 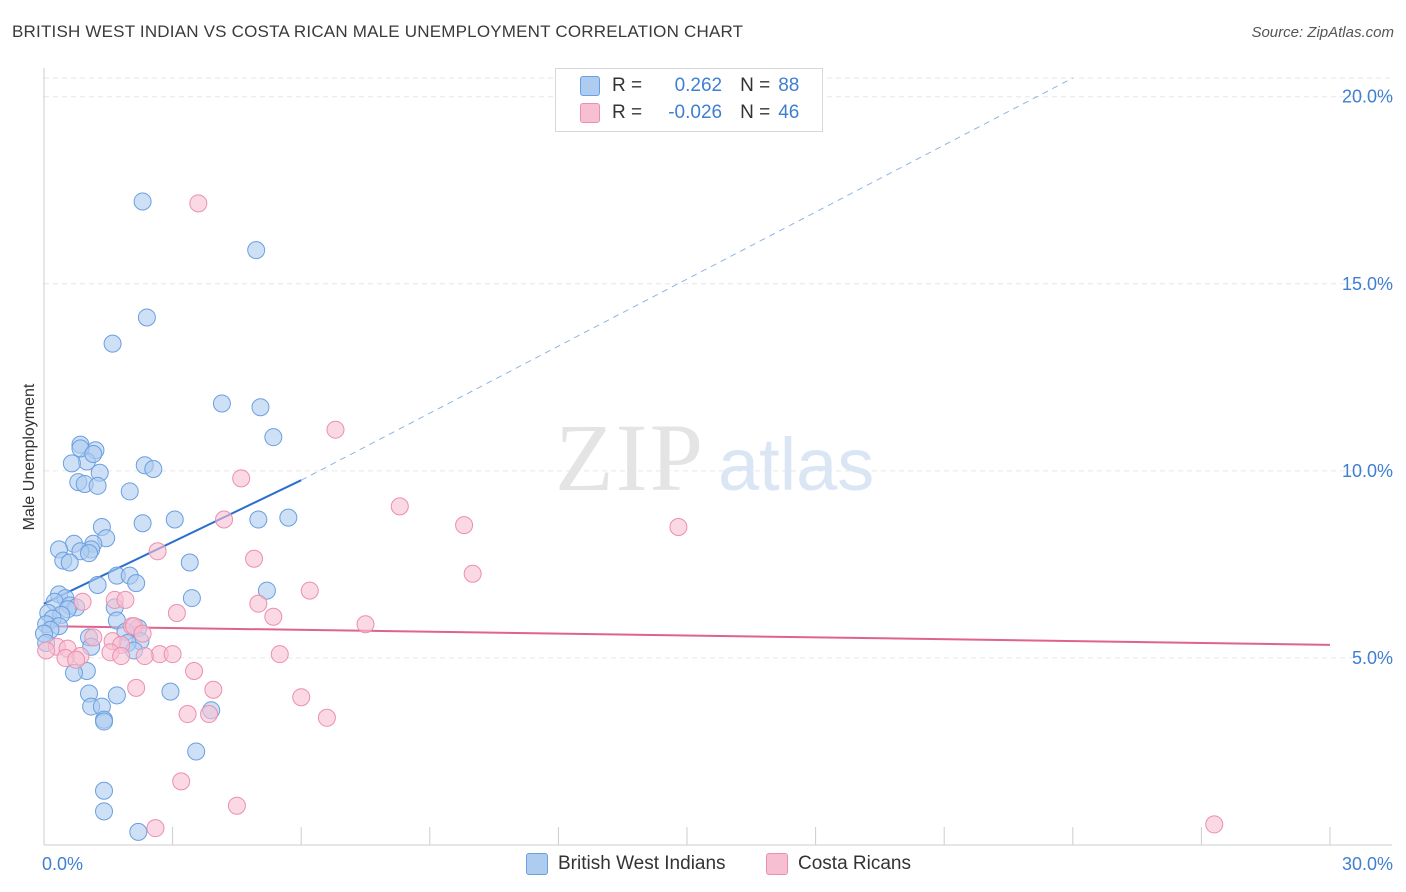 I want to click on x-tick-label-1: 30.0%, so click(x=1367, y=864).